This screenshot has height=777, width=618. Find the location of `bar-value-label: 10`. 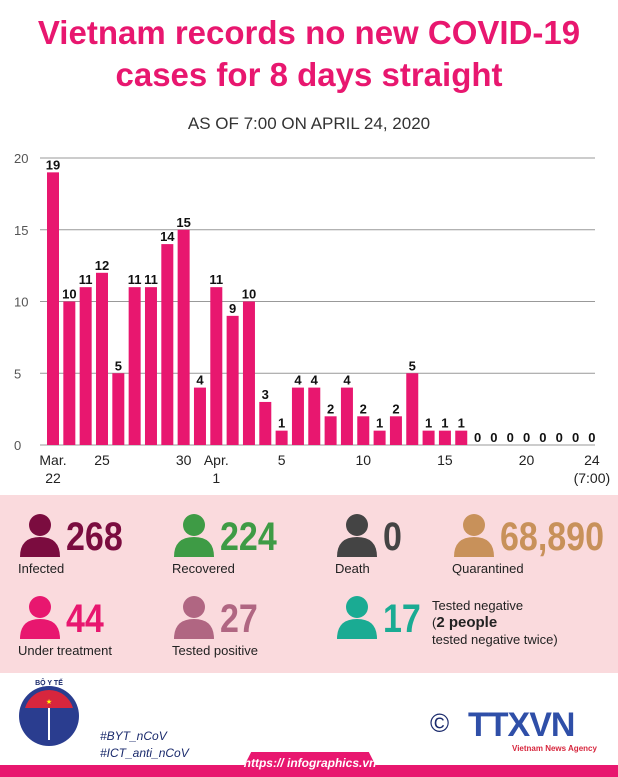

bar-value-label: 10 is located at coordinates (249, 294).